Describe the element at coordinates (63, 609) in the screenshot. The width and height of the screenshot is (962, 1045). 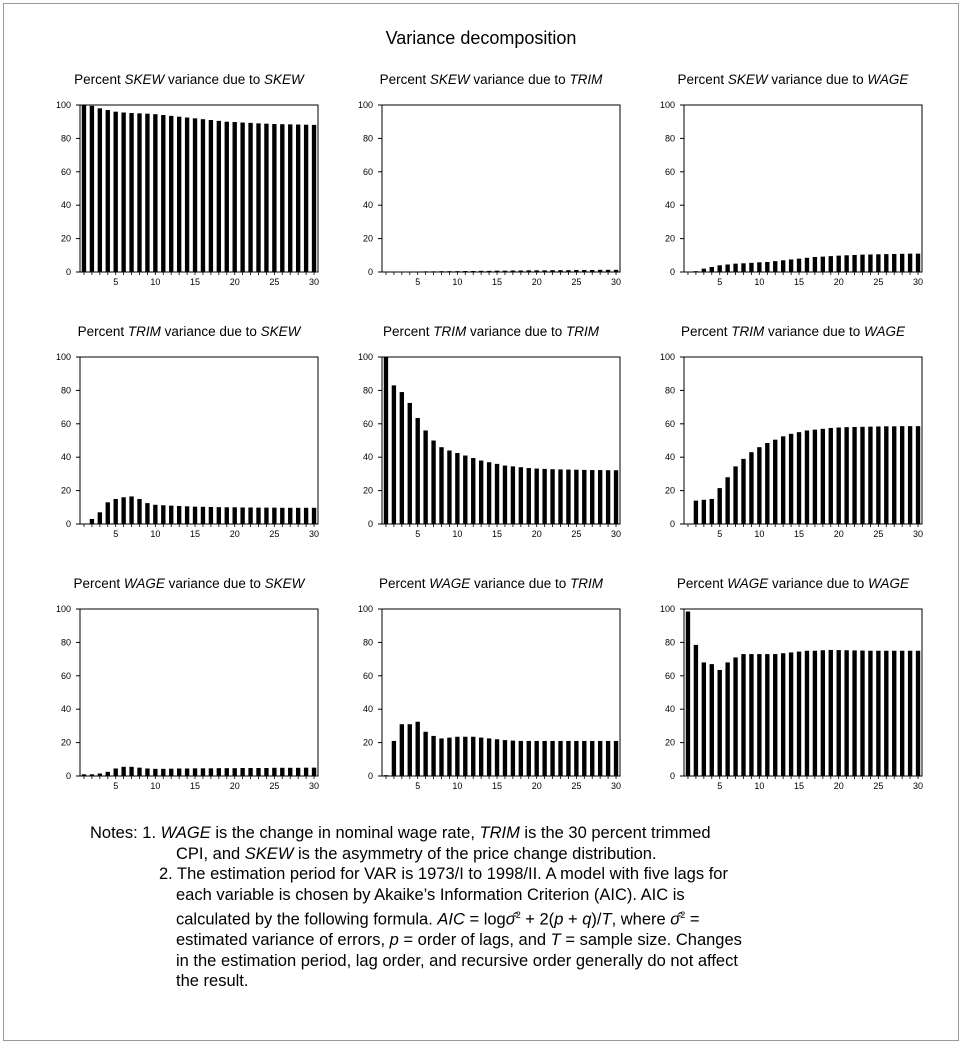
I see `y-tick-label: 100` at that location.